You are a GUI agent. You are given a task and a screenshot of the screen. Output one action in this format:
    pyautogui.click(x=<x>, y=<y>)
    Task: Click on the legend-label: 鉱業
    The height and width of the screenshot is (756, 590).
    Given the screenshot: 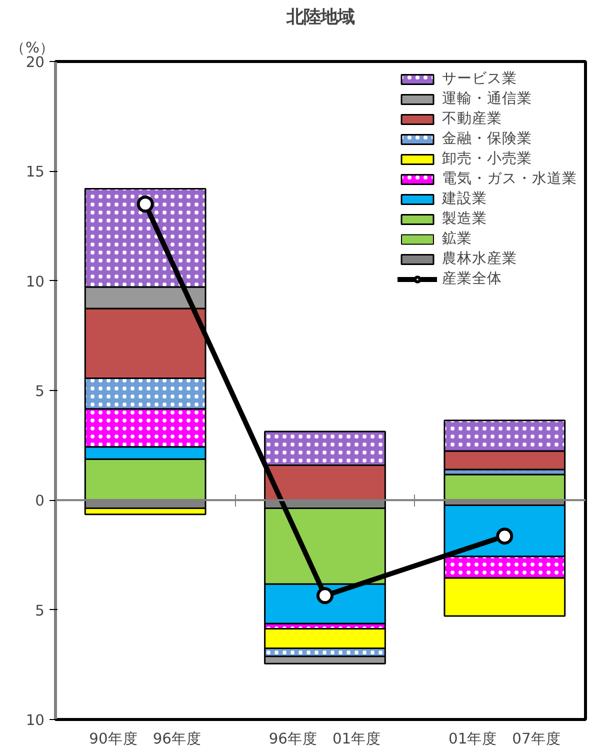 What is the action you would take?
    pyautogui.click(x=457, y=238)
    